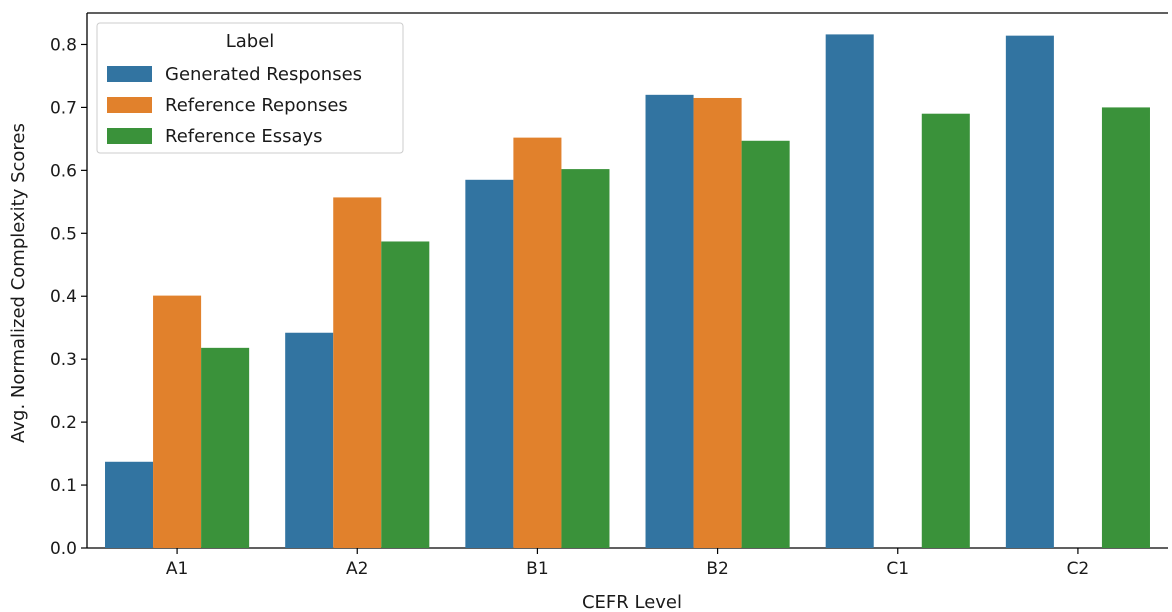  Describe the element at coordinates (18, 283) in the screenshot. I see `y-axis-title: Avg. Normalized Complexity Scores` at that location.